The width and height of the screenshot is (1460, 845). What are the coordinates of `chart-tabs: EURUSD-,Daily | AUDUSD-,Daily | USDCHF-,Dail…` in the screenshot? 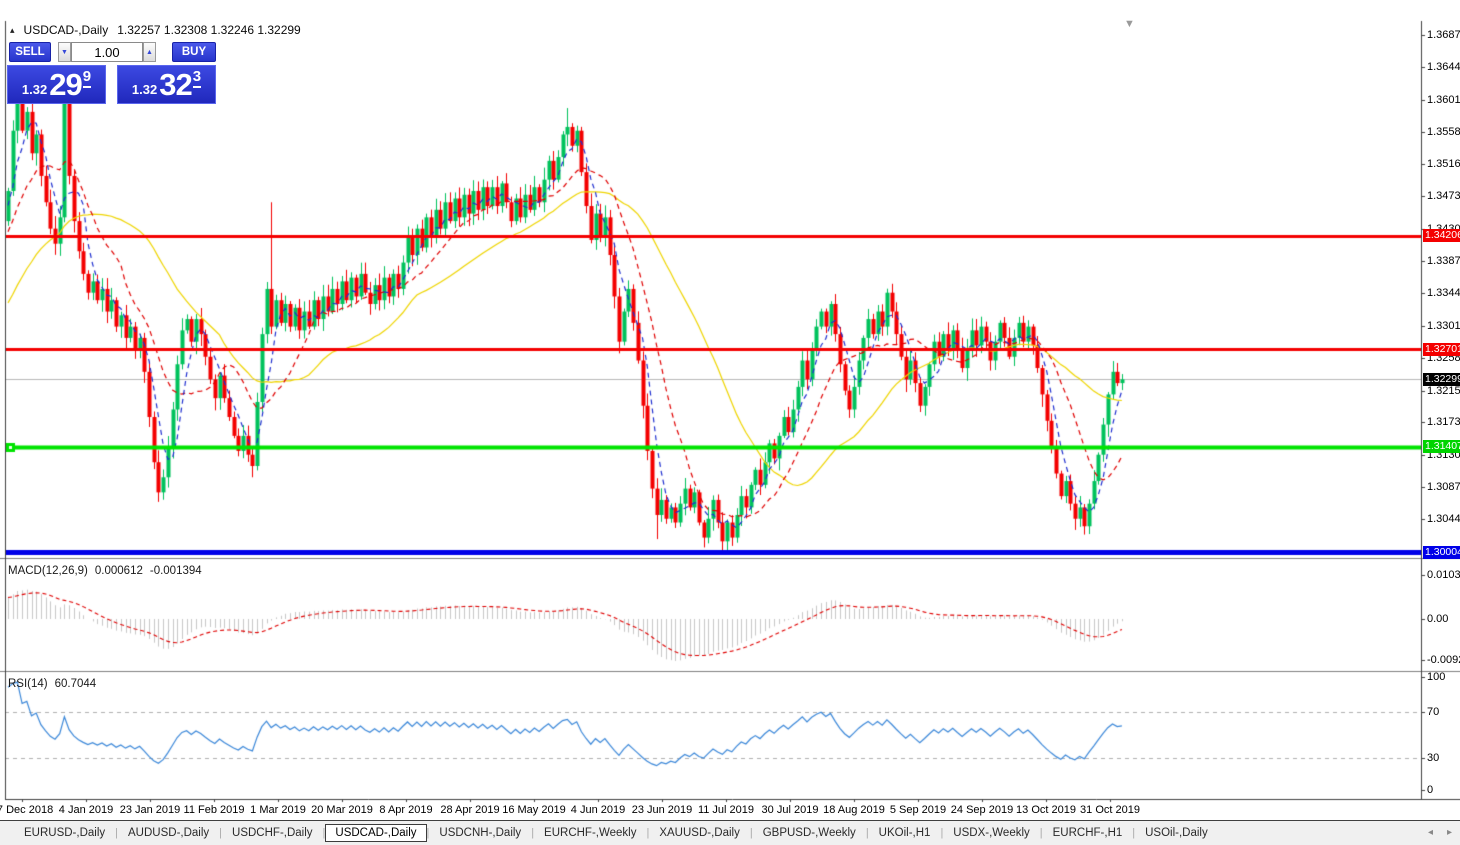 It's located at (609, 833).